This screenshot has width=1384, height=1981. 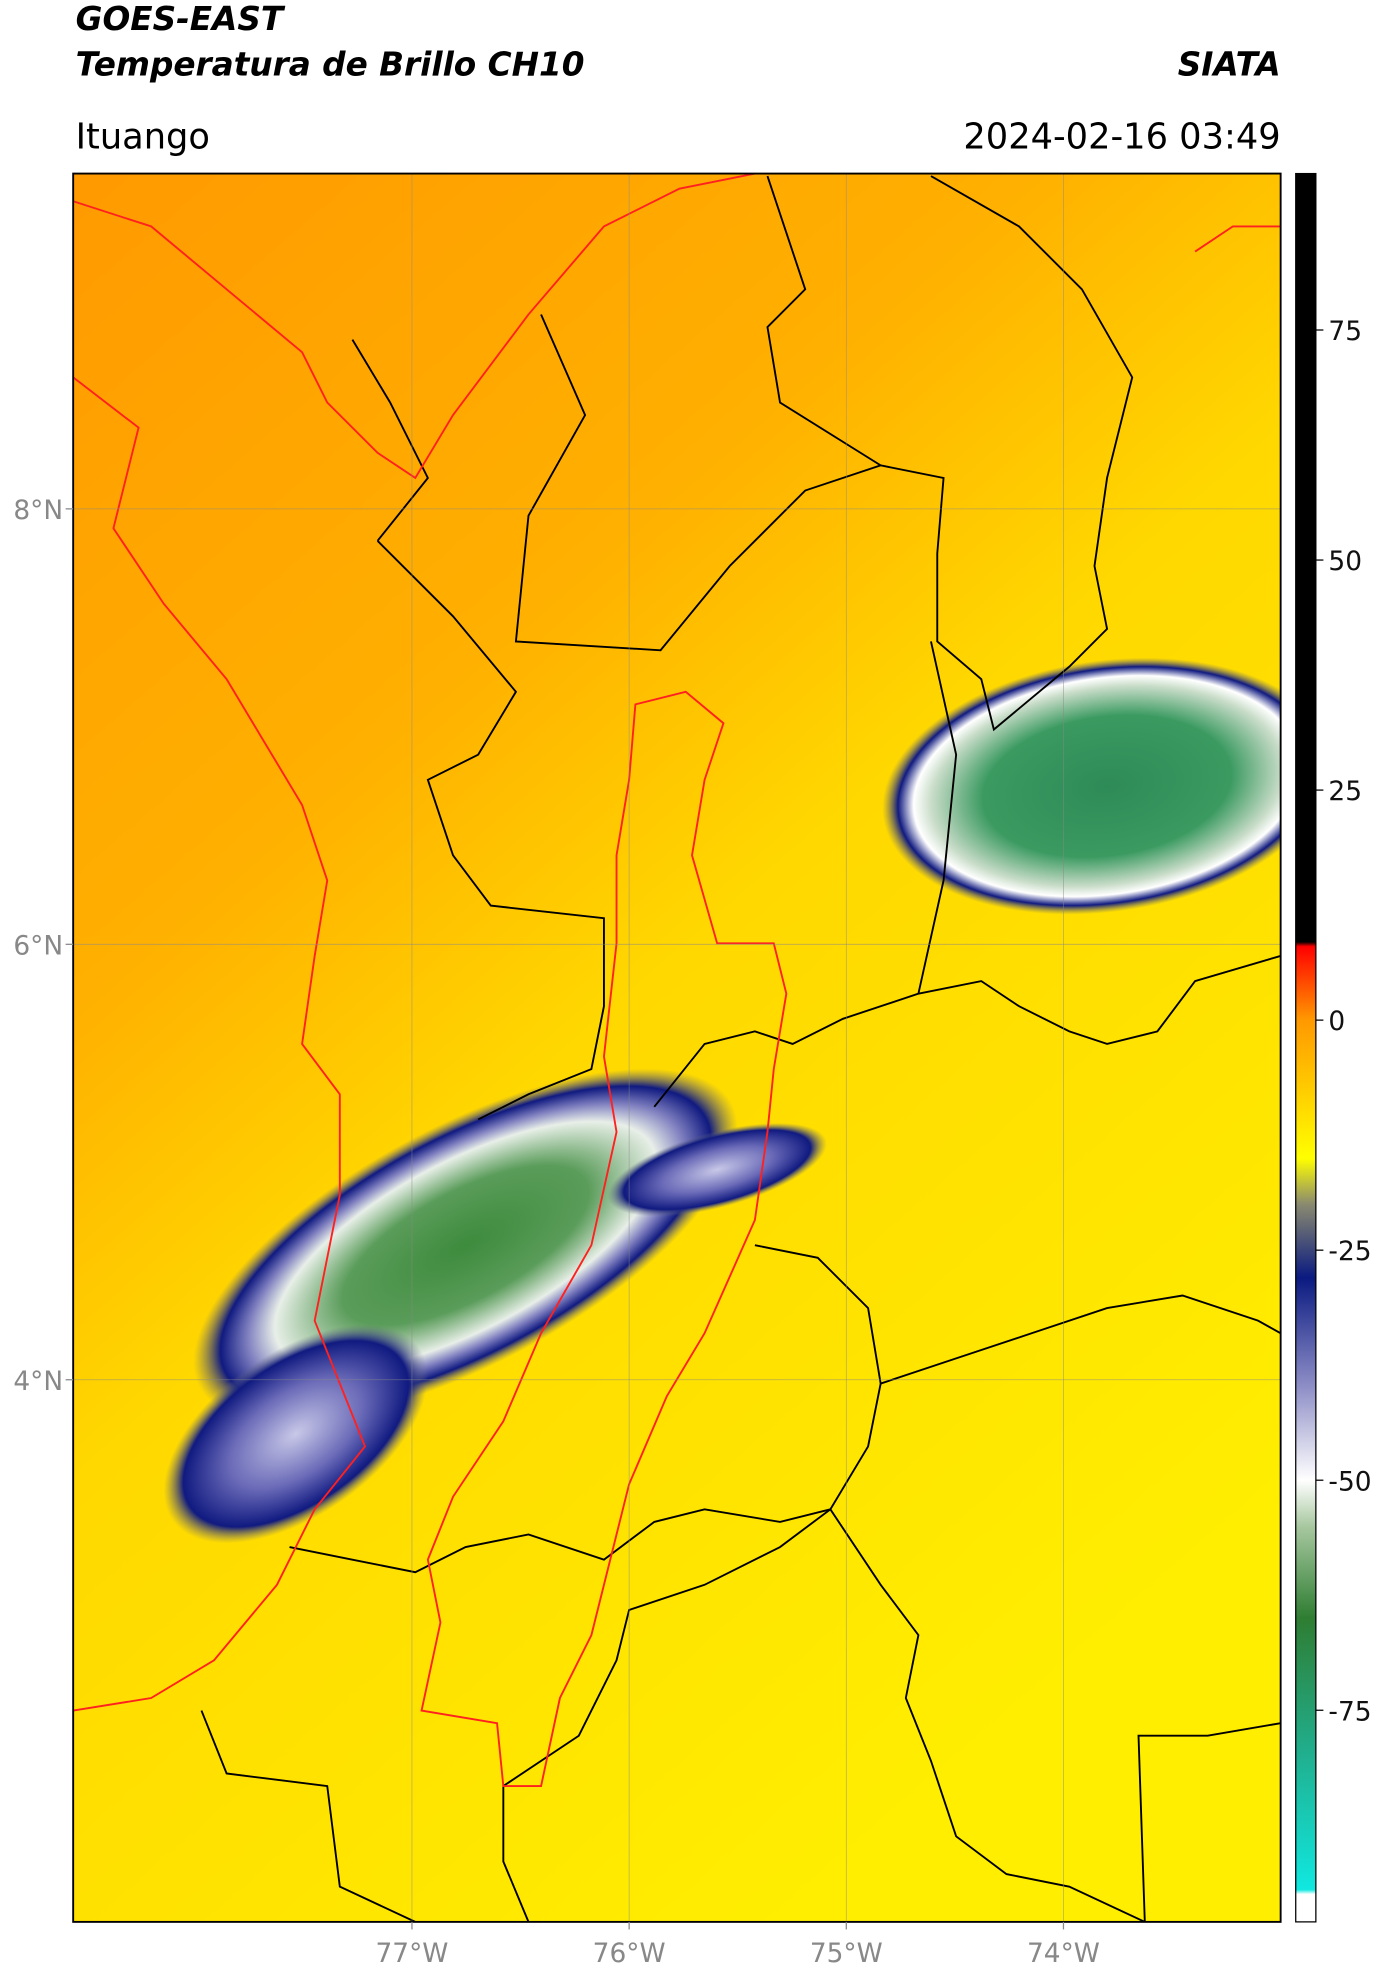 What do you see at coordinates (411, 1953) in the screenshot?
I see `x-tick-label: 77°W` at bounding box center [411, 1953].